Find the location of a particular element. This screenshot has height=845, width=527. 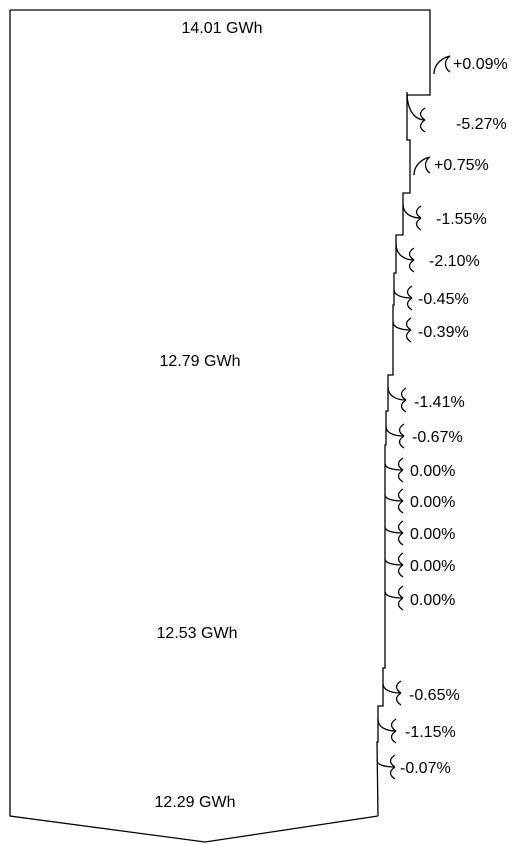

change-label-9: -0.67% is located at coordinates (437, 437).